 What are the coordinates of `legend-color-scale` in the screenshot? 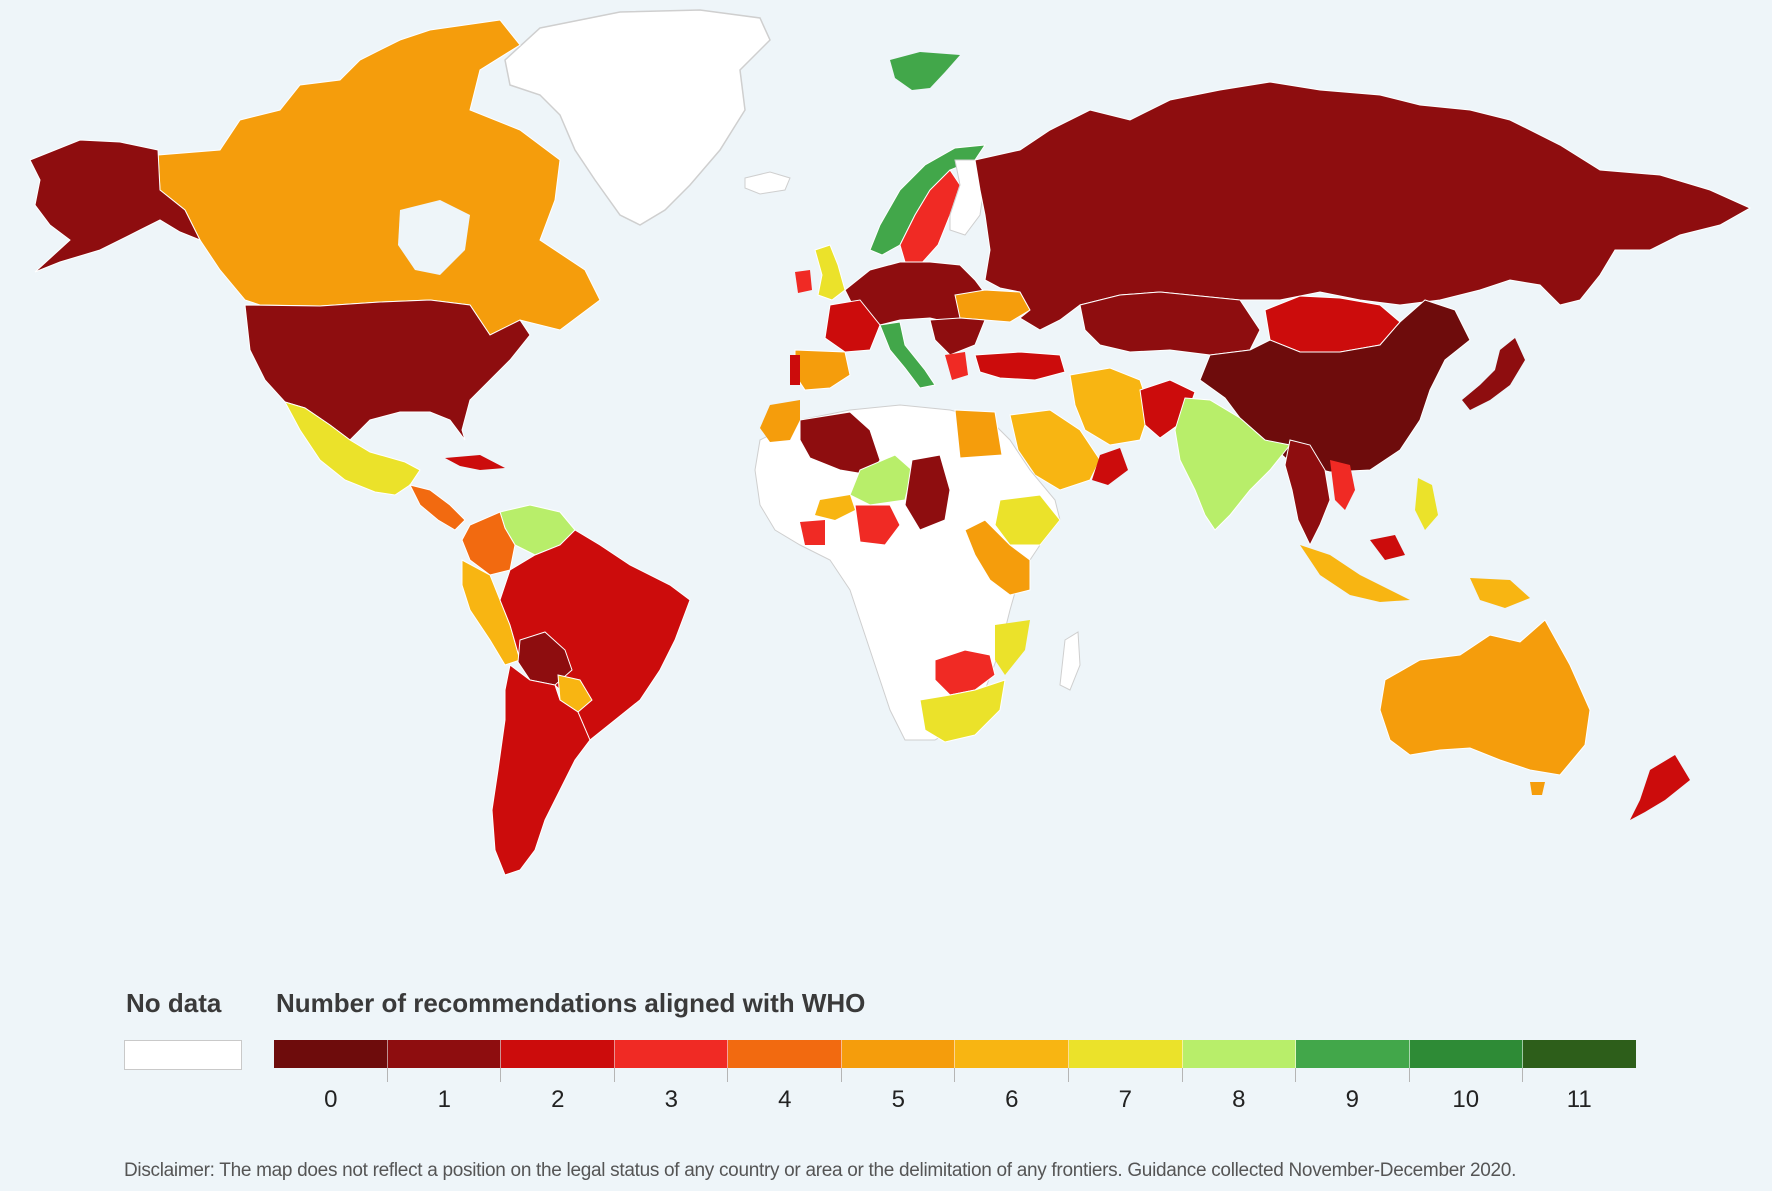 It's located at (955, 1054).